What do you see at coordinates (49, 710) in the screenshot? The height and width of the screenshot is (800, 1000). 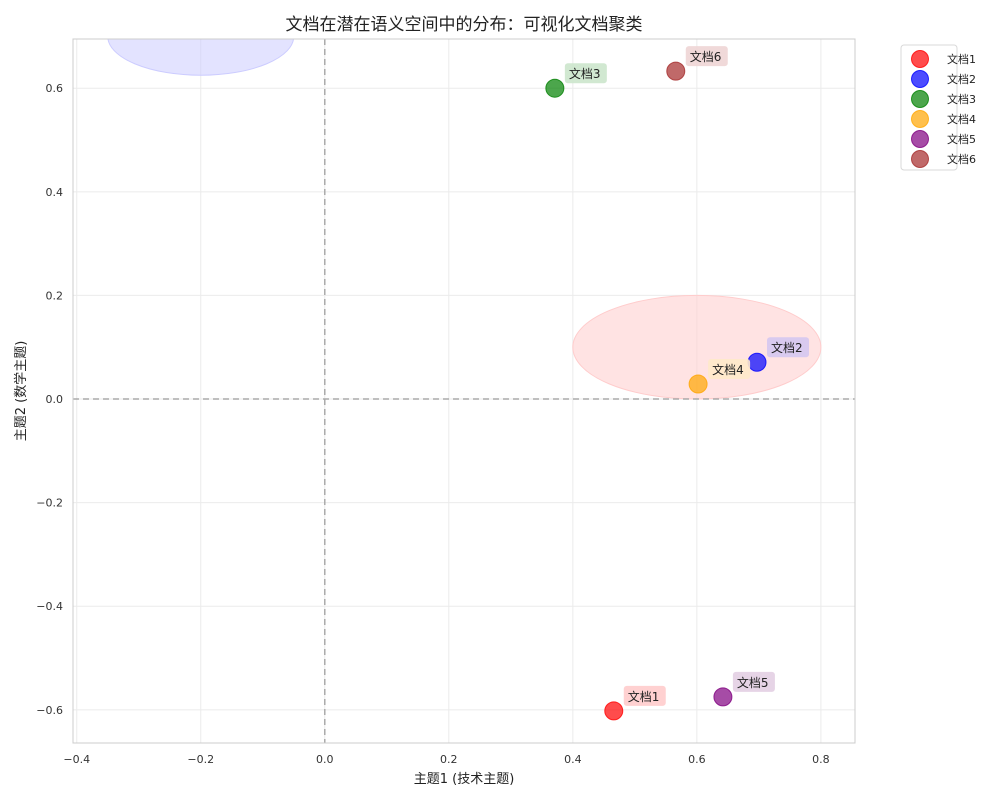 I see `y-tick-label: −0.6` at bounding box center [49, 710].